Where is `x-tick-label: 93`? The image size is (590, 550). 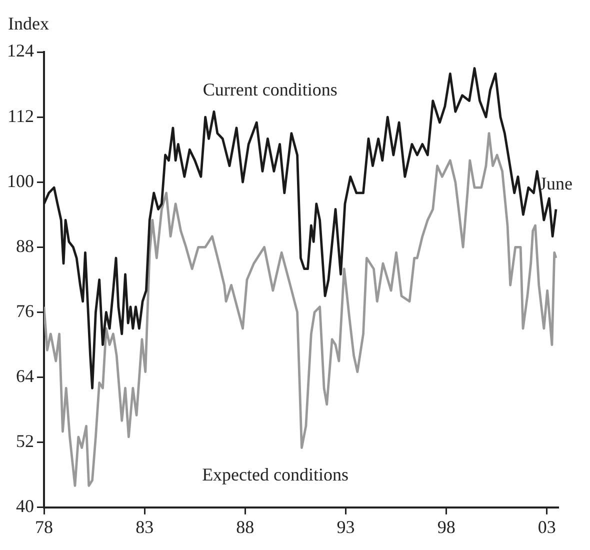
x-tick-label: 93 is located at coordinates (345, 526).